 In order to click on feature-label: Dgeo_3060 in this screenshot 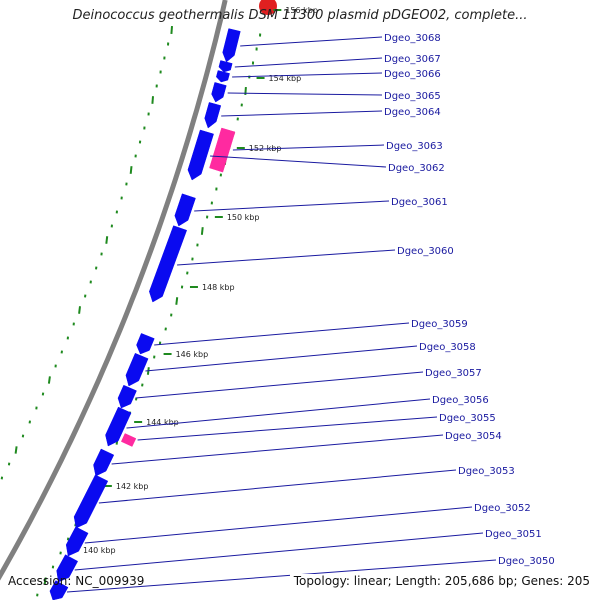, I will do `click(425, 251)`.